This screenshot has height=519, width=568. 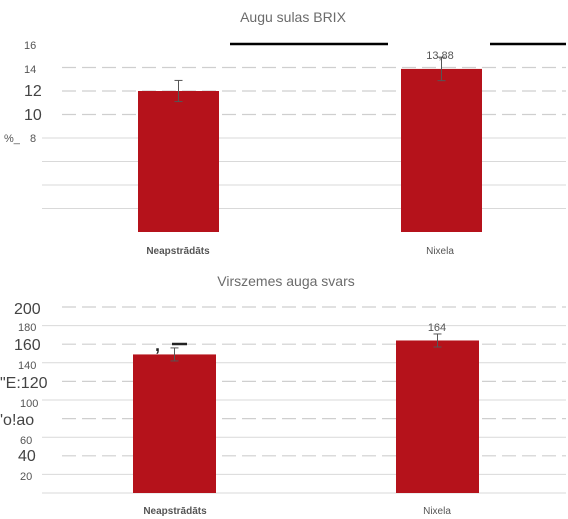 I want to click on chart-2-ytick-40: 40, so click(x=27, y=456).